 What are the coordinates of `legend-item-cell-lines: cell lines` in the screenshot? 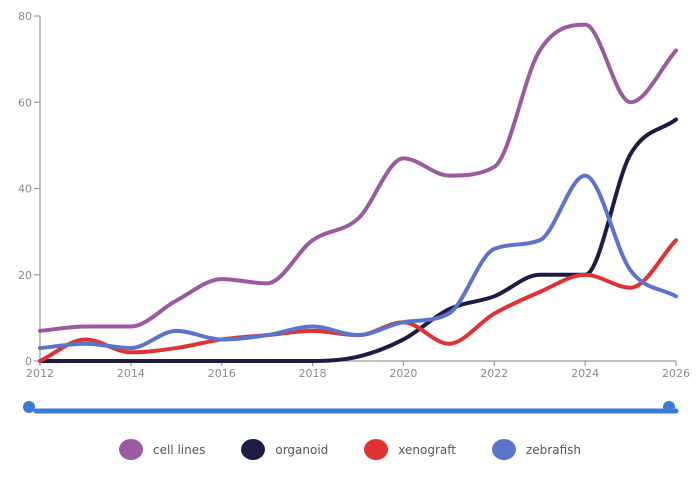 It's located at (162, 449).